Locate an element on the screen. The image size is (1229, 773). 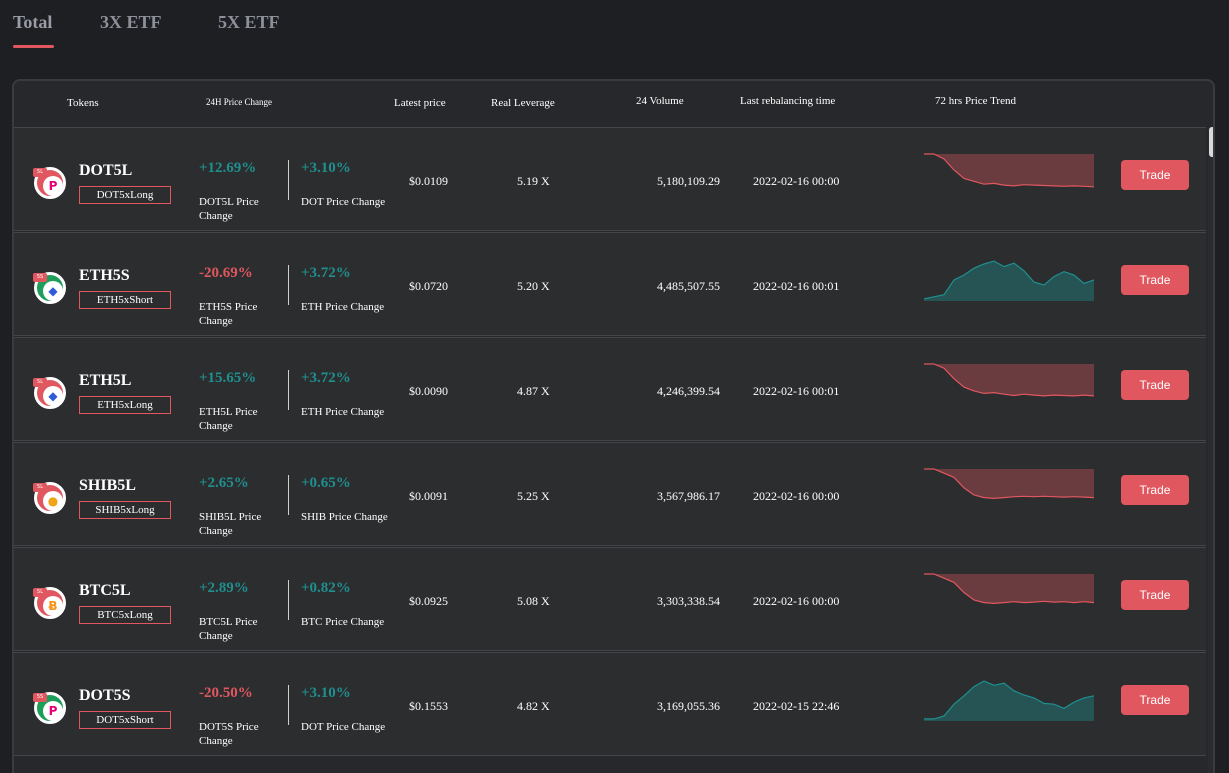
rebalance-time: 2022-02-15 22:46 is located at coordinates (796, 706).